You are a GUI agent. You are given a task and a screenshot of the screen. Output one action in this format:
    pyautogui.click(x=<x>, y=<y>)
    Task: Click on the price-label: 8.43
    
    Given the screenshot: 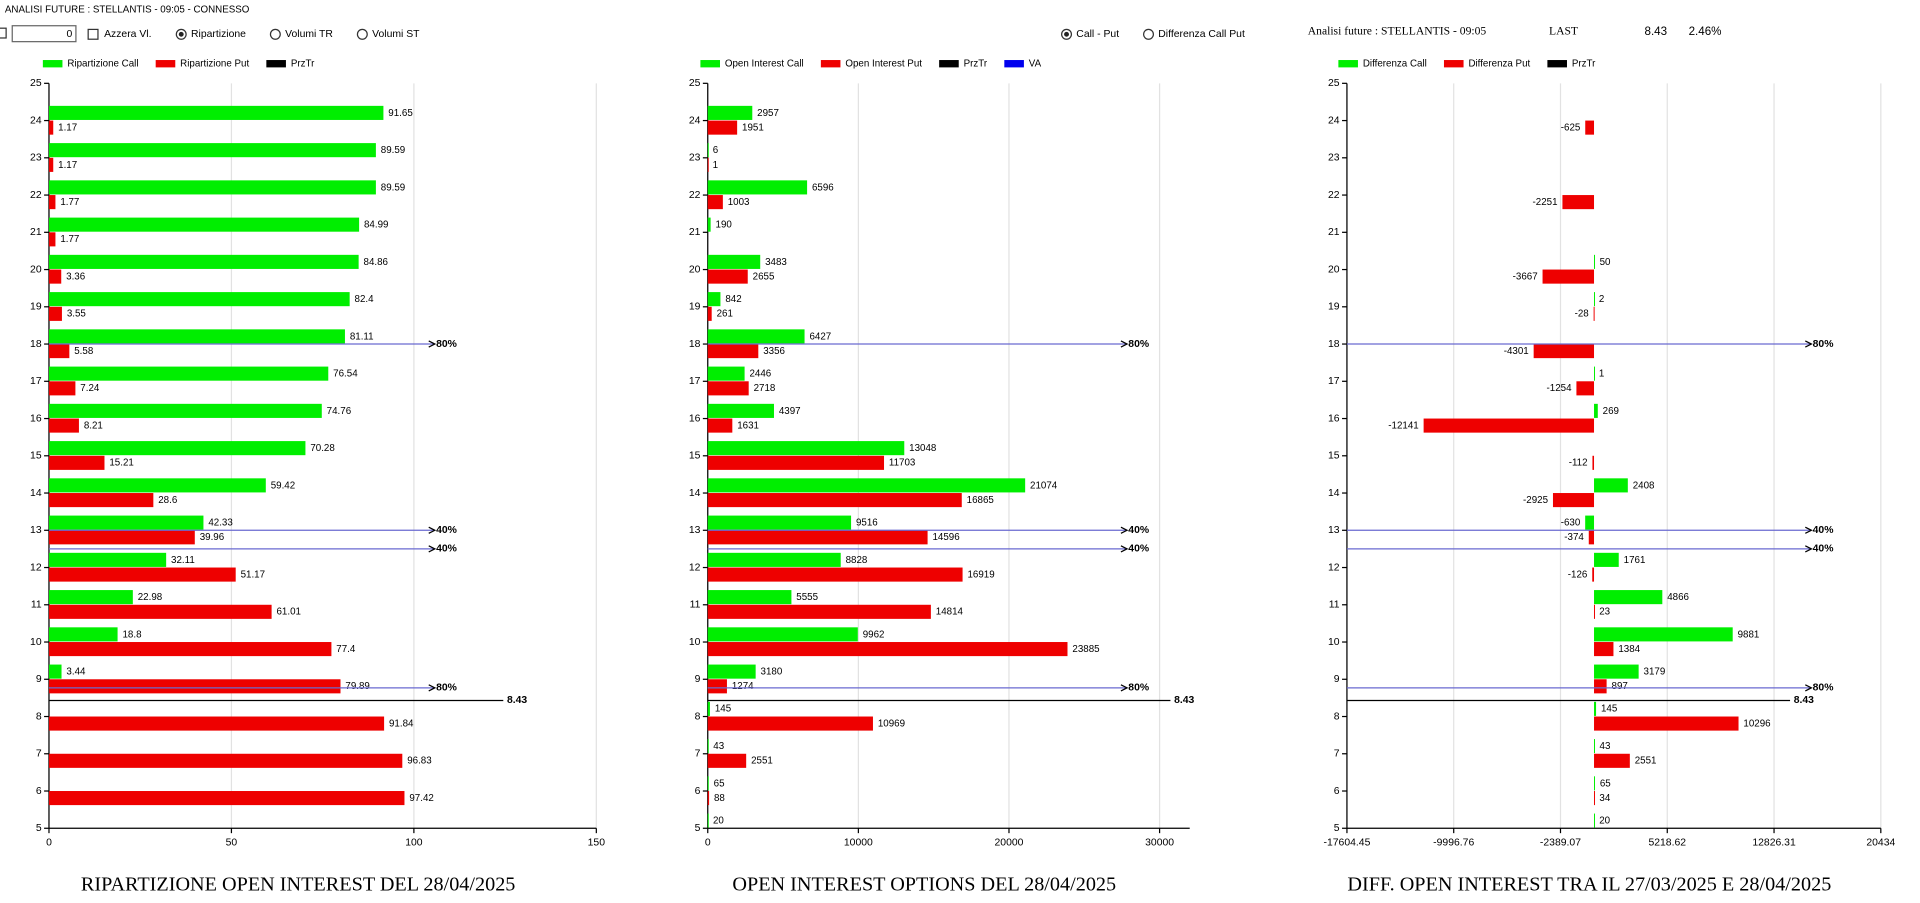 What is the action you would take?
    pyautogui.click(x=1804, y=700)
    